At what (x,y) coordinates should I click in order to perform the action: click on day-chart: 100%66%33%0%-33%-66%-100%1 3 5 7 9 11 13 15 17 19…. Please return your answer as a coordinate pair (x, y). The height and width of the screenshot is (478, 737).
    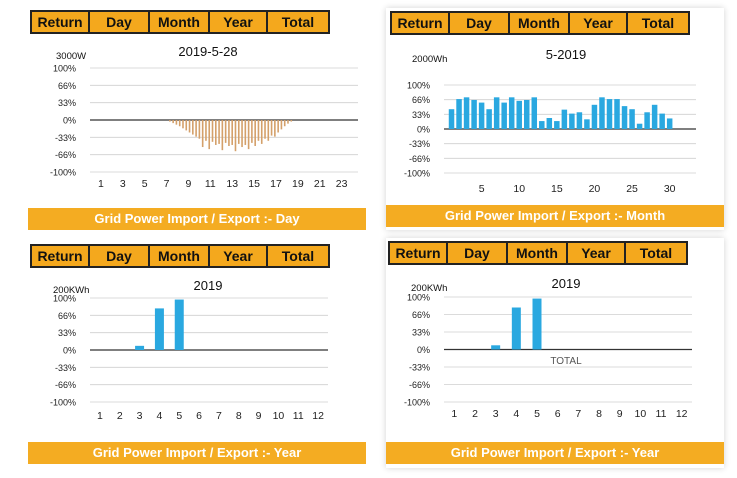
    Looking at the image, I should click on (204, 117).